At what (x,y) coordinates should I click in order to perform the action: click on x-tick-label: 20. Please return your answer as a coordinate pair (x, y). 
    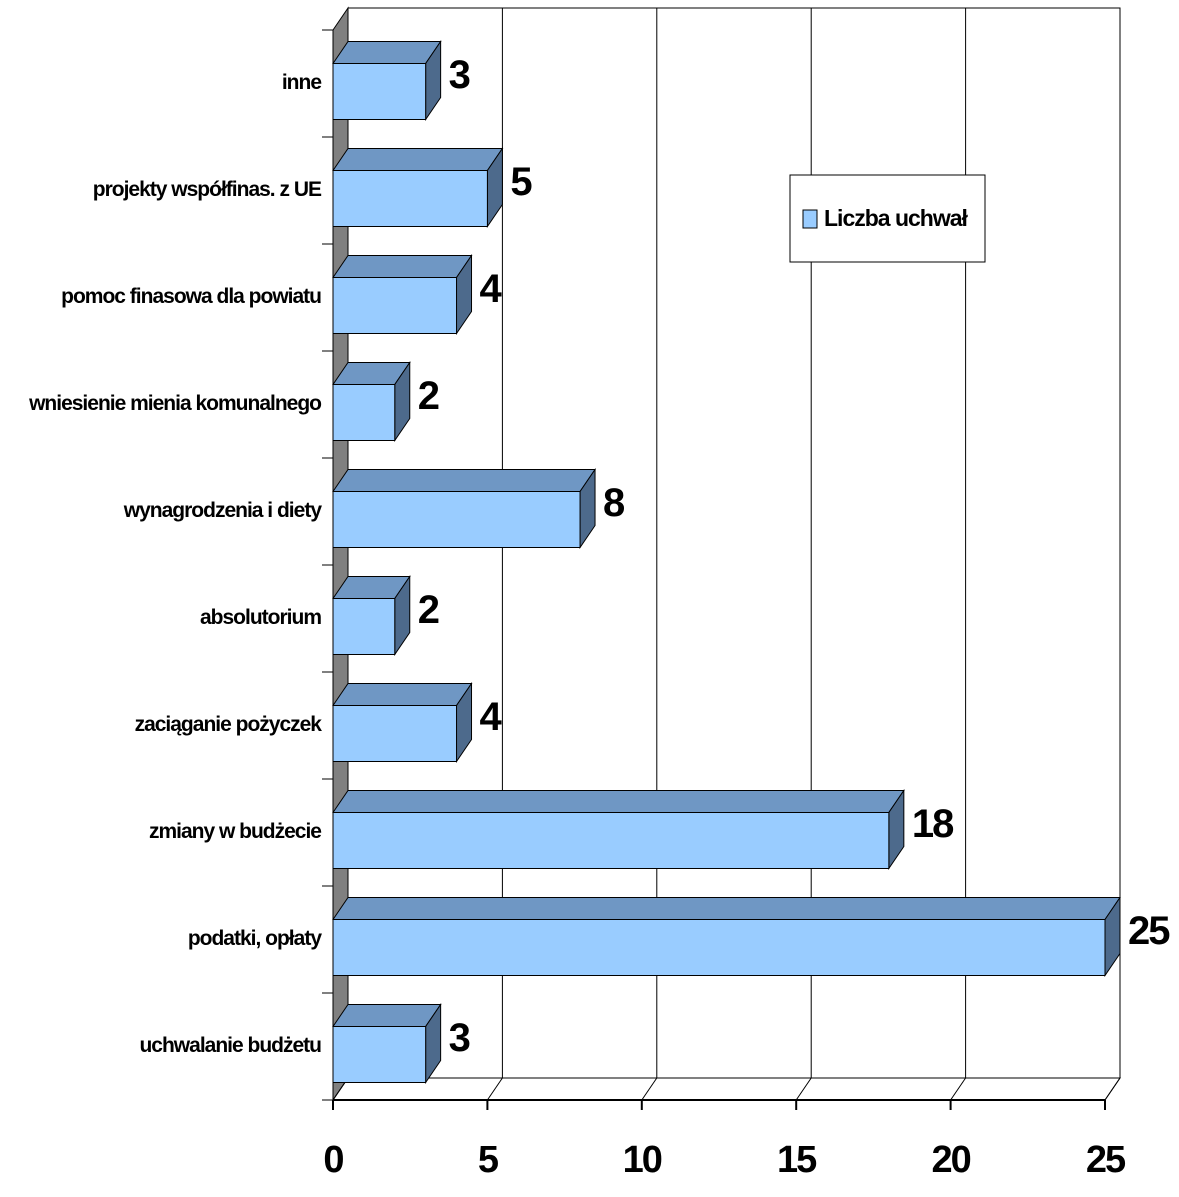
    Looking at the image, I should click on (950, 1160).